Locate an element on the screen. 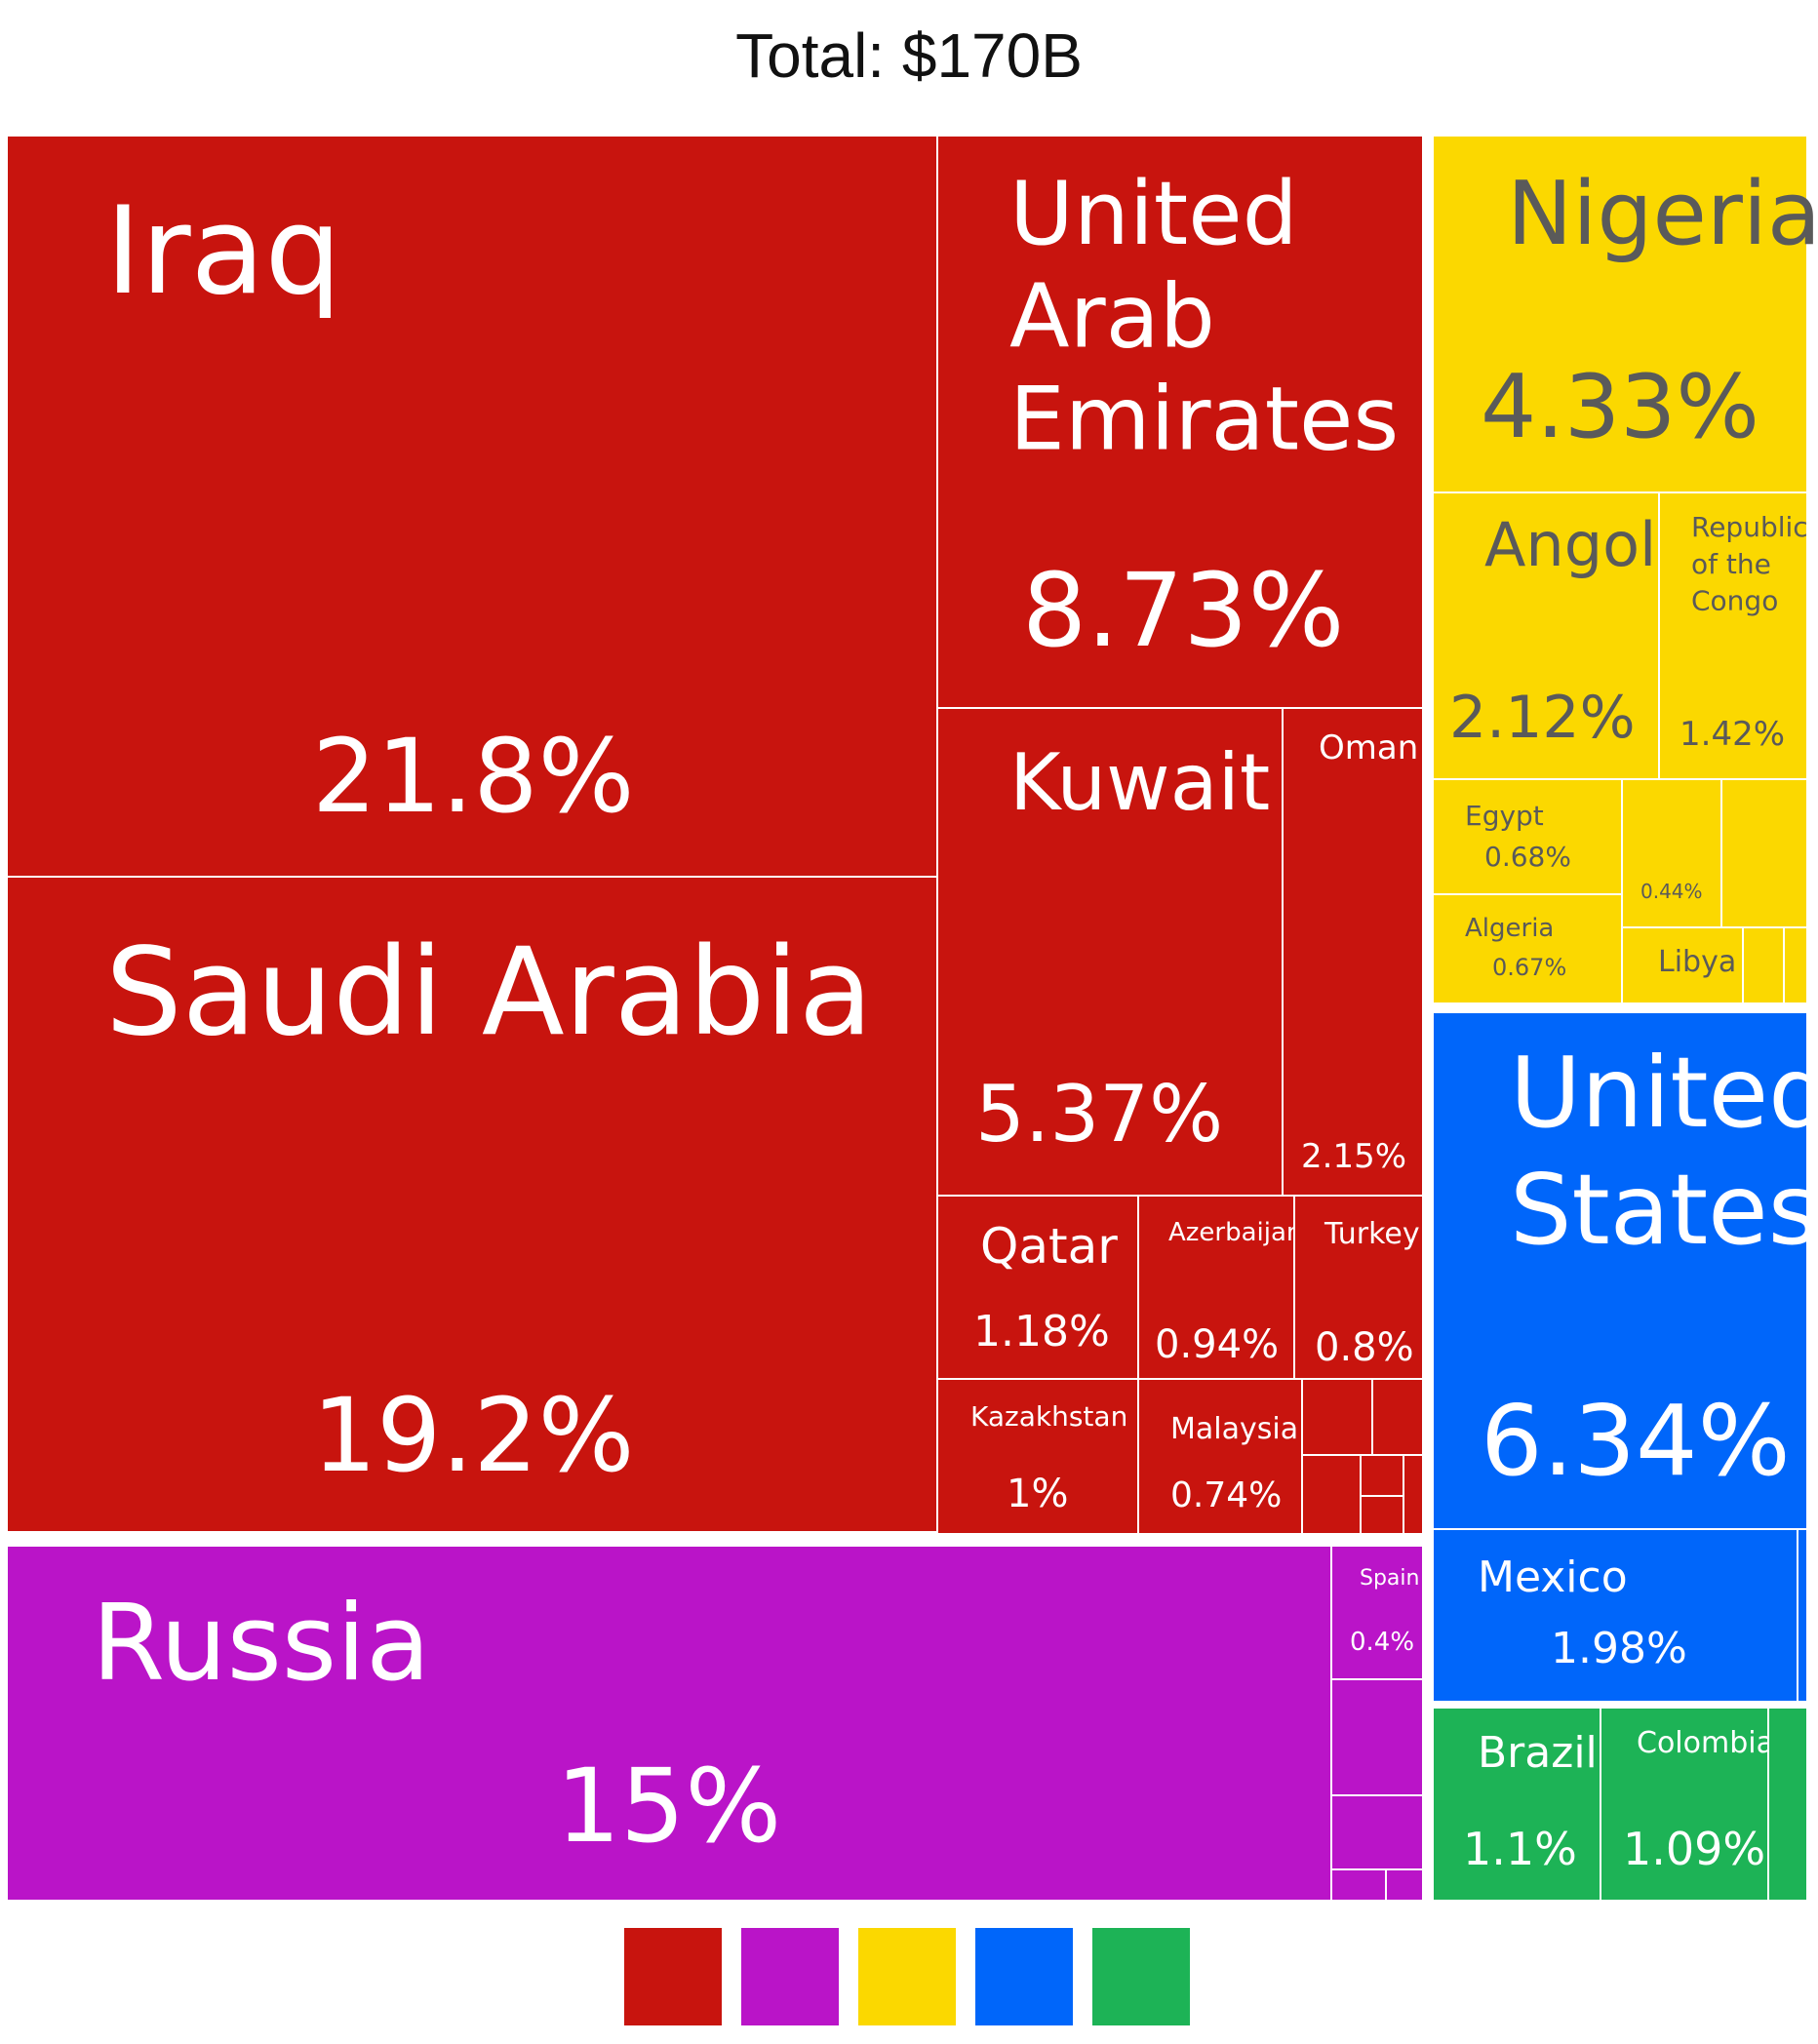 The width and height of the screenshot is (1818, 2044). tile-value-kuwait-3: 5.37% is located at coordinates (1099, 1114).